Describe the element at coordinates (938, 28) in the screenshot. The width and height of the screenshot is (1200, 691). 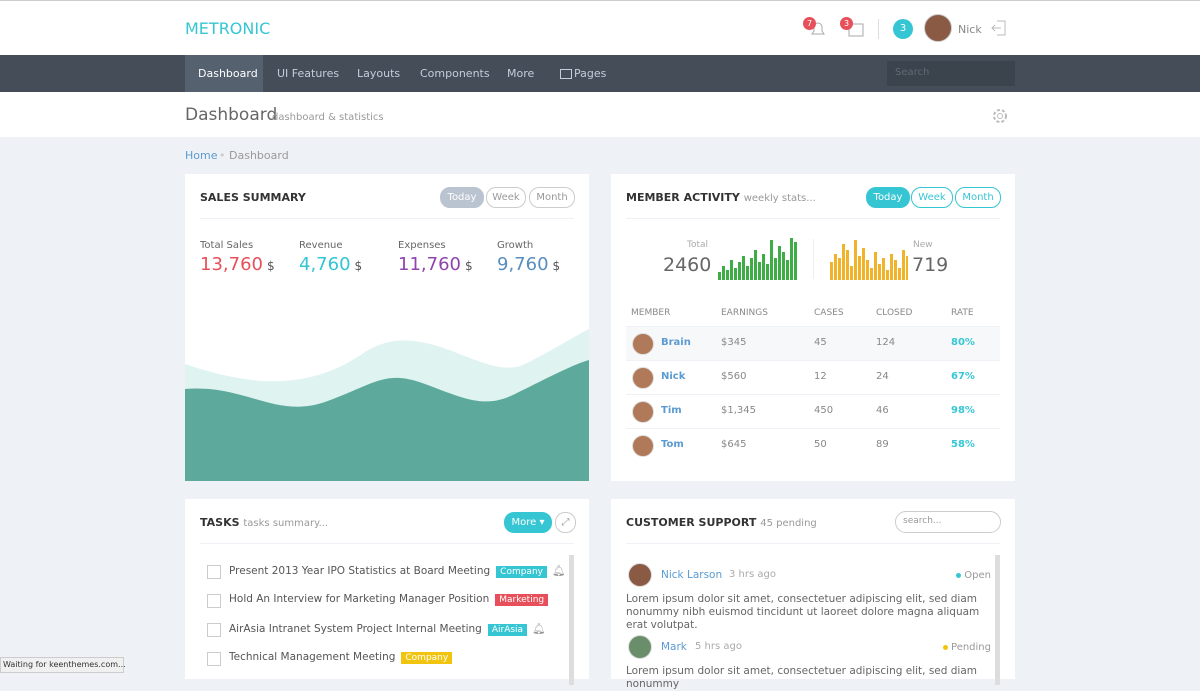
I see `user-avatar` at that location.